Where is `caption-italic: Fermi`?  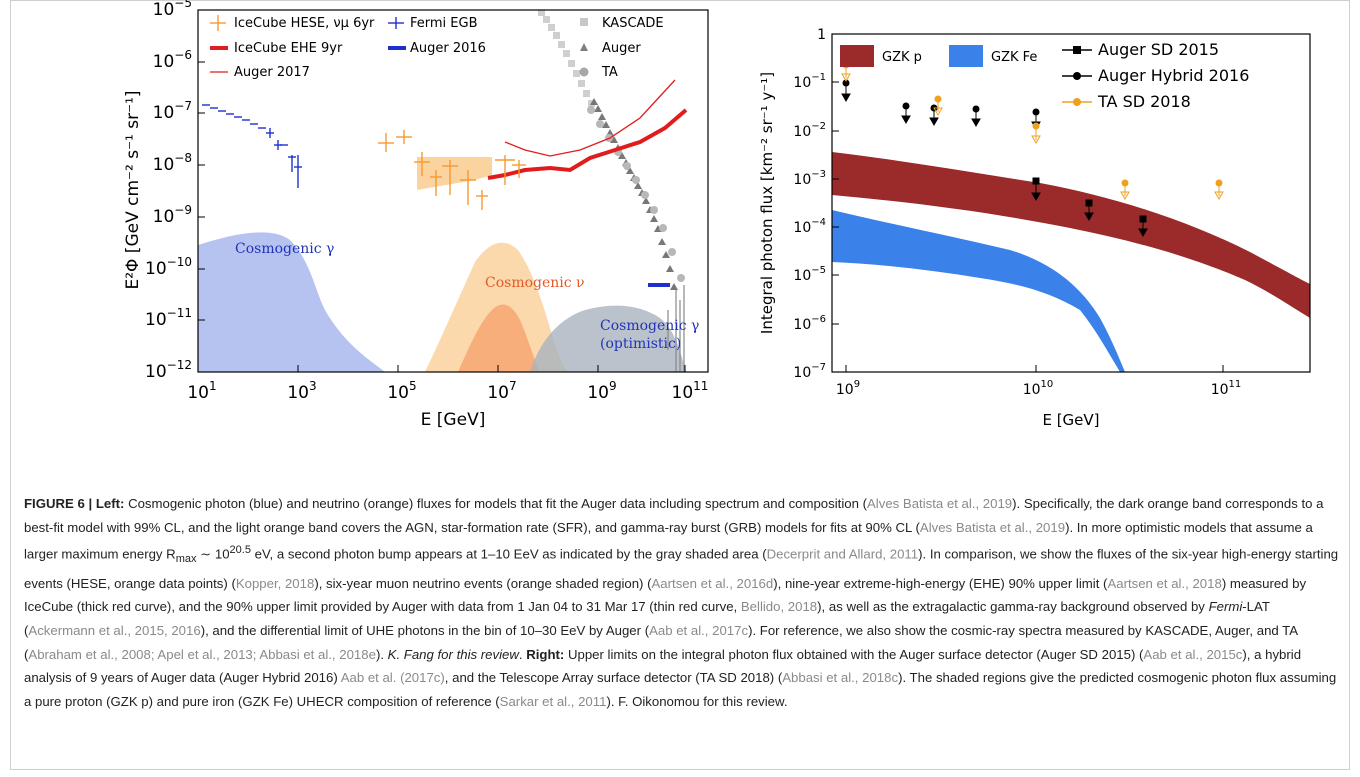 caption-italic: Fermi is located at coordinates (1225, 607).